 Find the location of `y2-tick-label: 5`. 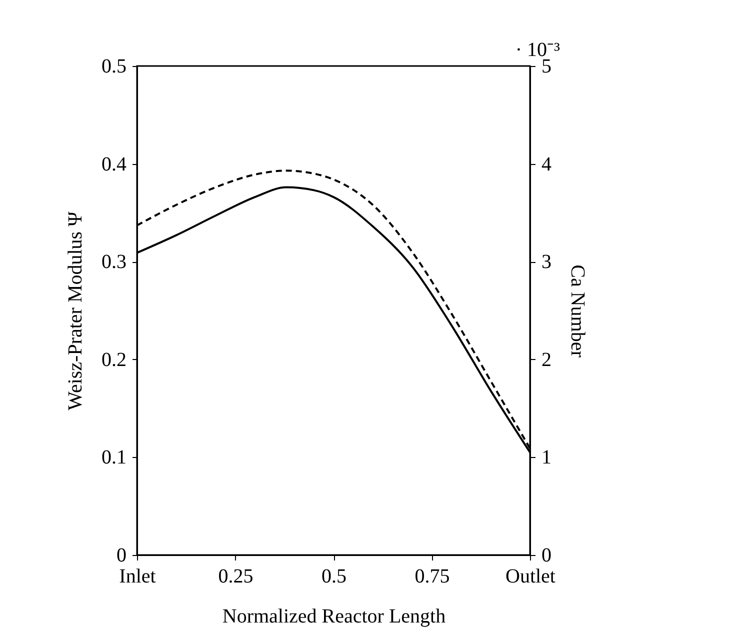

y2-tick-label: 5 is located at coordinates (547, 67).